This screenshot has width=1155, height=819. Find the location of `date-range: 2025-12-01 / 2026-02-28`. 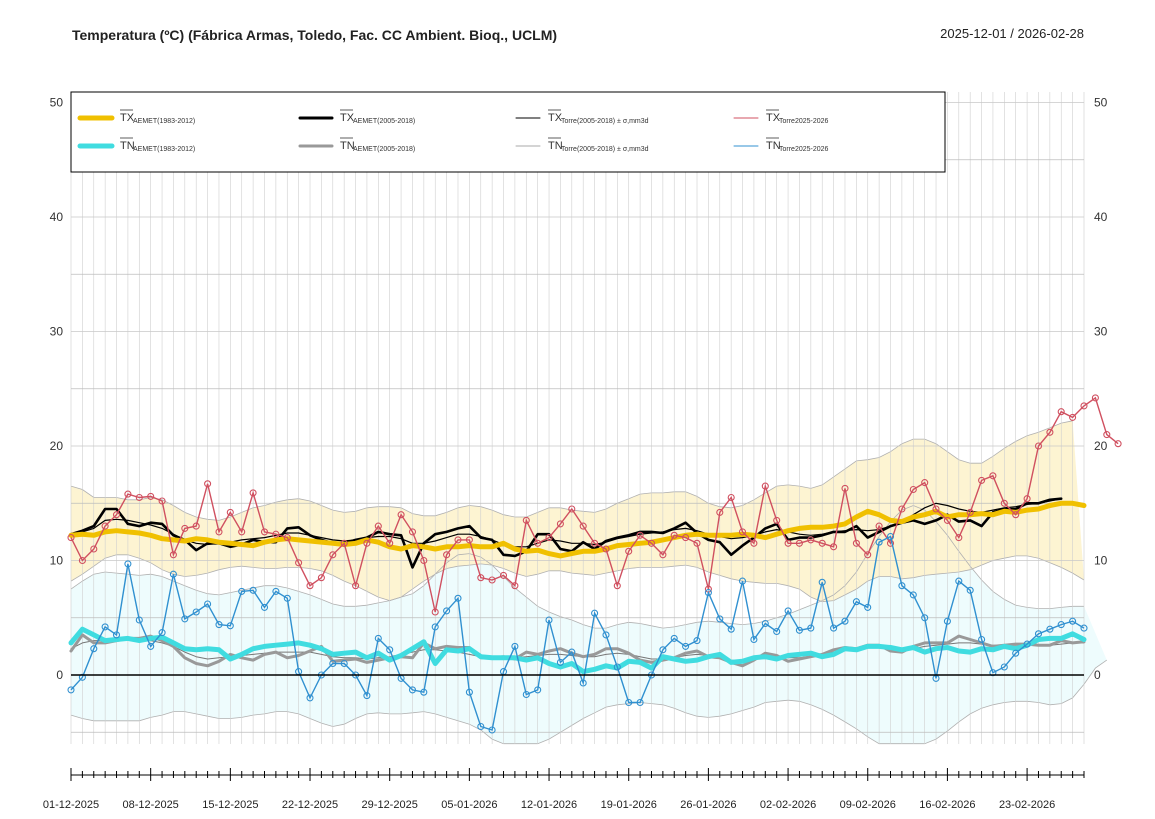

date-range: 2025-12-01 / 2026-02-28 is located at coordinates (1012, 33).